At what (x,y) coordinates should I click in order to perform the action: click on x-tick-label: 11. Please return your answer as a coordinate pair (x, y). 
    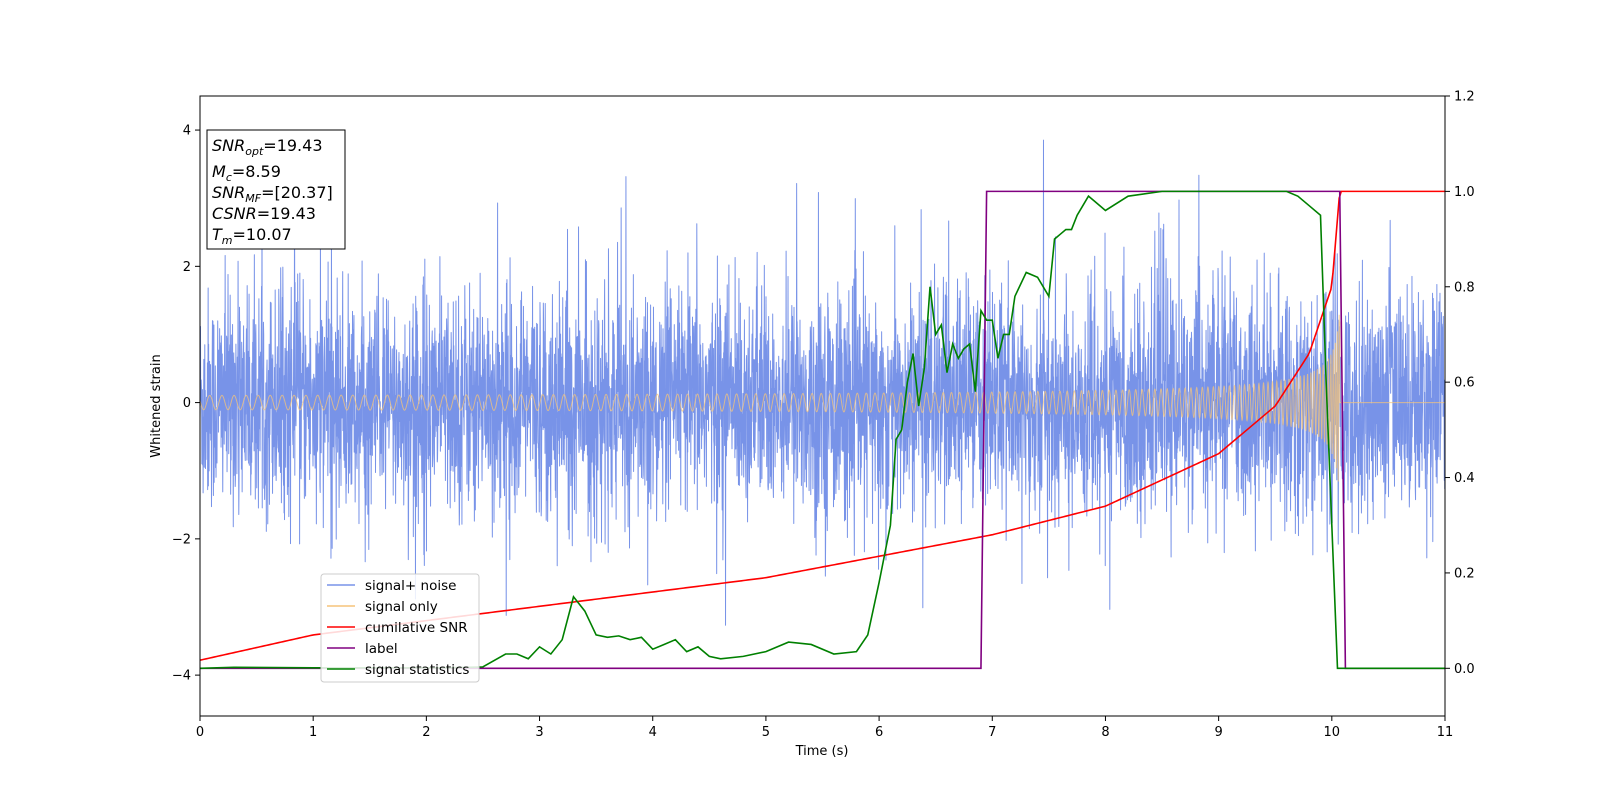
    Looking at the image, I should click on (1445, 732).